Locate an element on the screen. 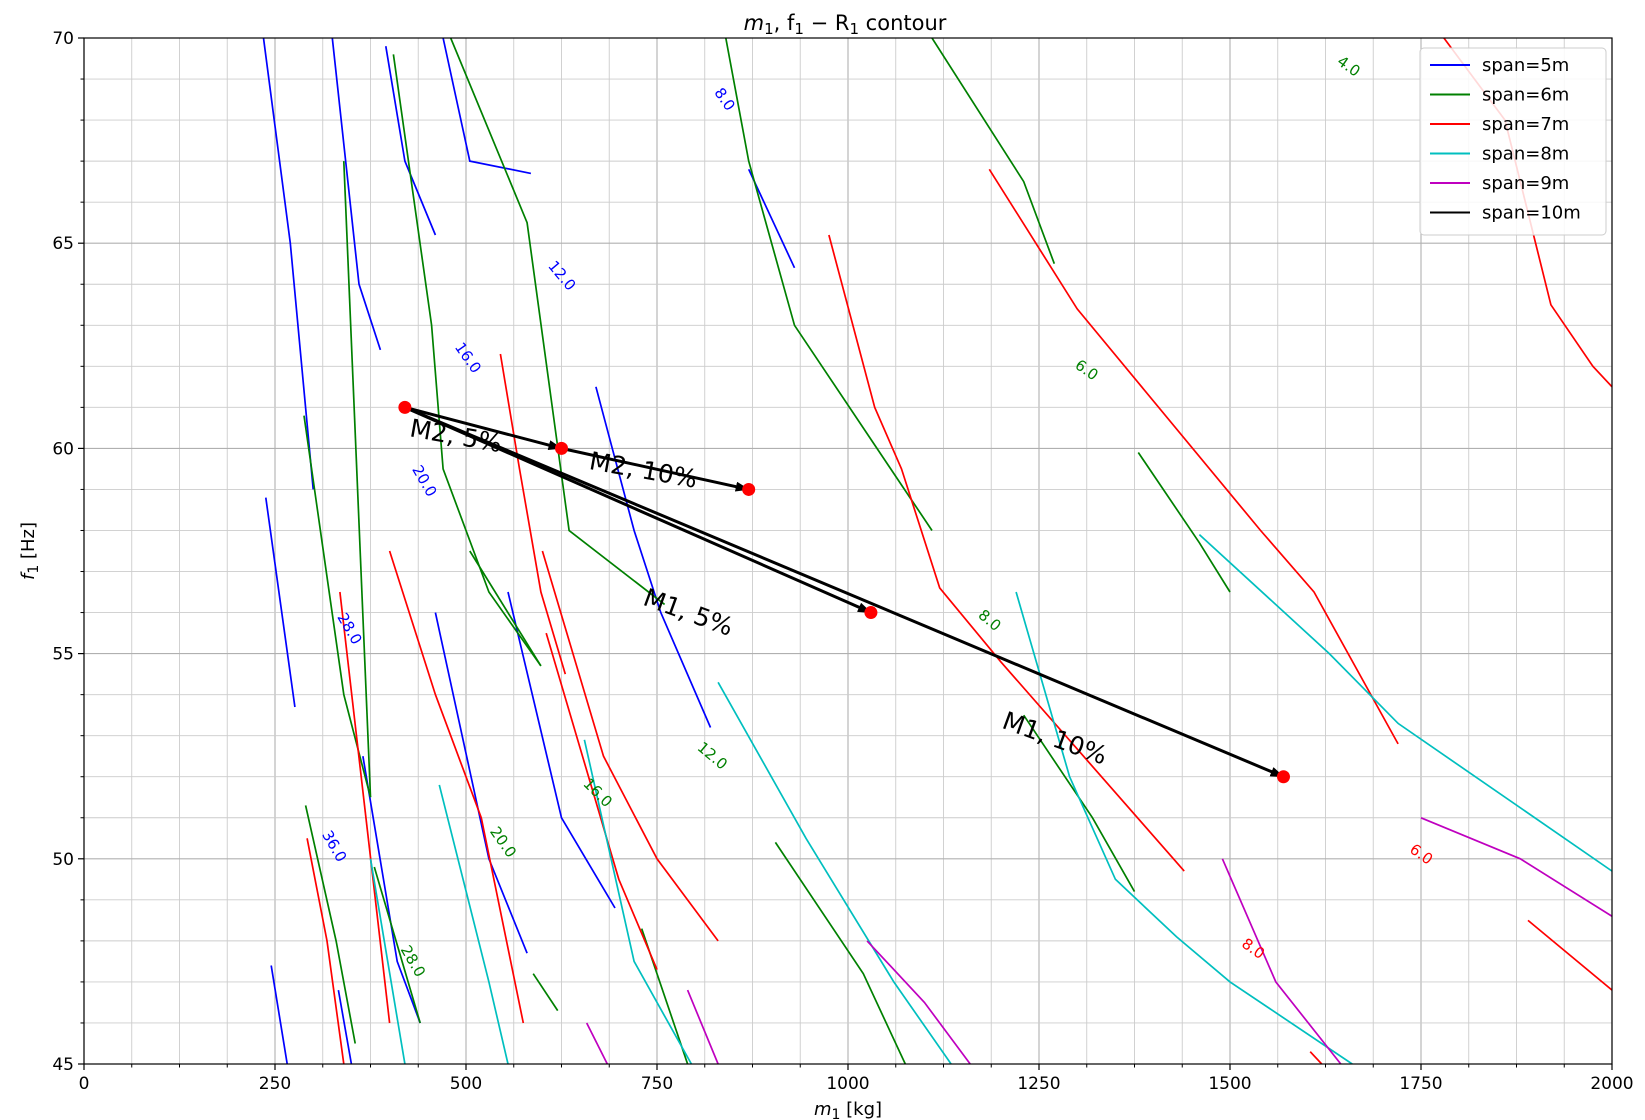 The width and height of the screenshot is (1645, 1120). y-axis-label: f1 [Hz] is located at coordinates (30, 551).